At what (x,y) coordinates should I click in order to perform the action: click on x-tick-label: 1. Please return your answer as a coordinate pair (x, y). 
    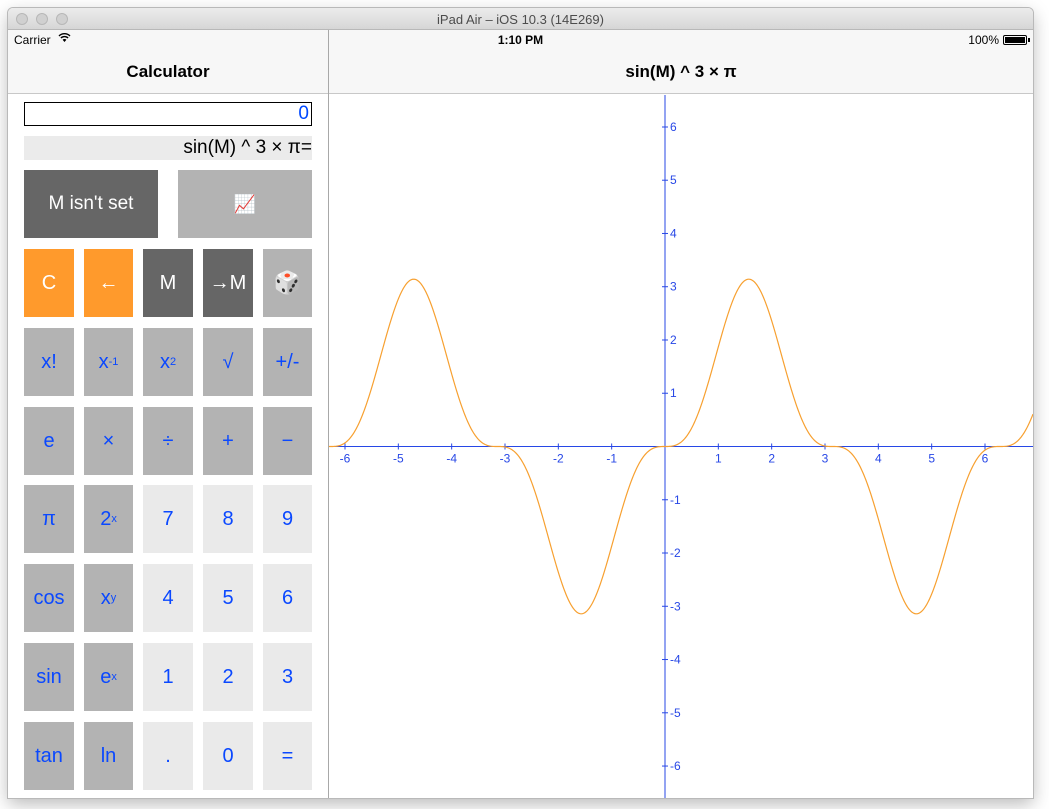
    Looking at the image, I should click on (718, 459).